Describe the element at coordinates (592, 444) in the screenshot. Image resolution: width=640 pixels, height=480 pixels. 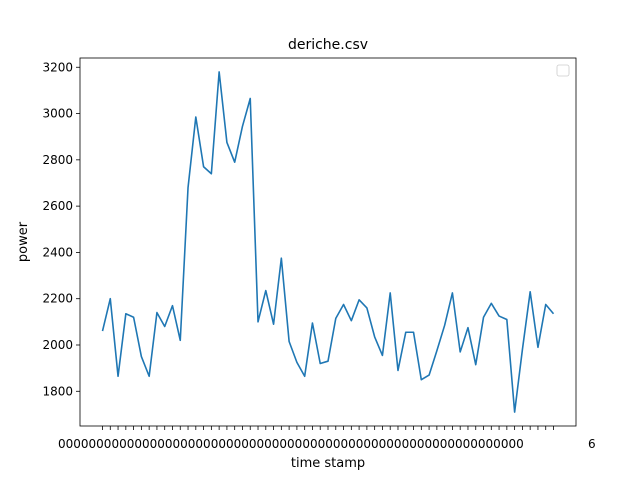
I see `x-tick-label-last: 6` at that location.